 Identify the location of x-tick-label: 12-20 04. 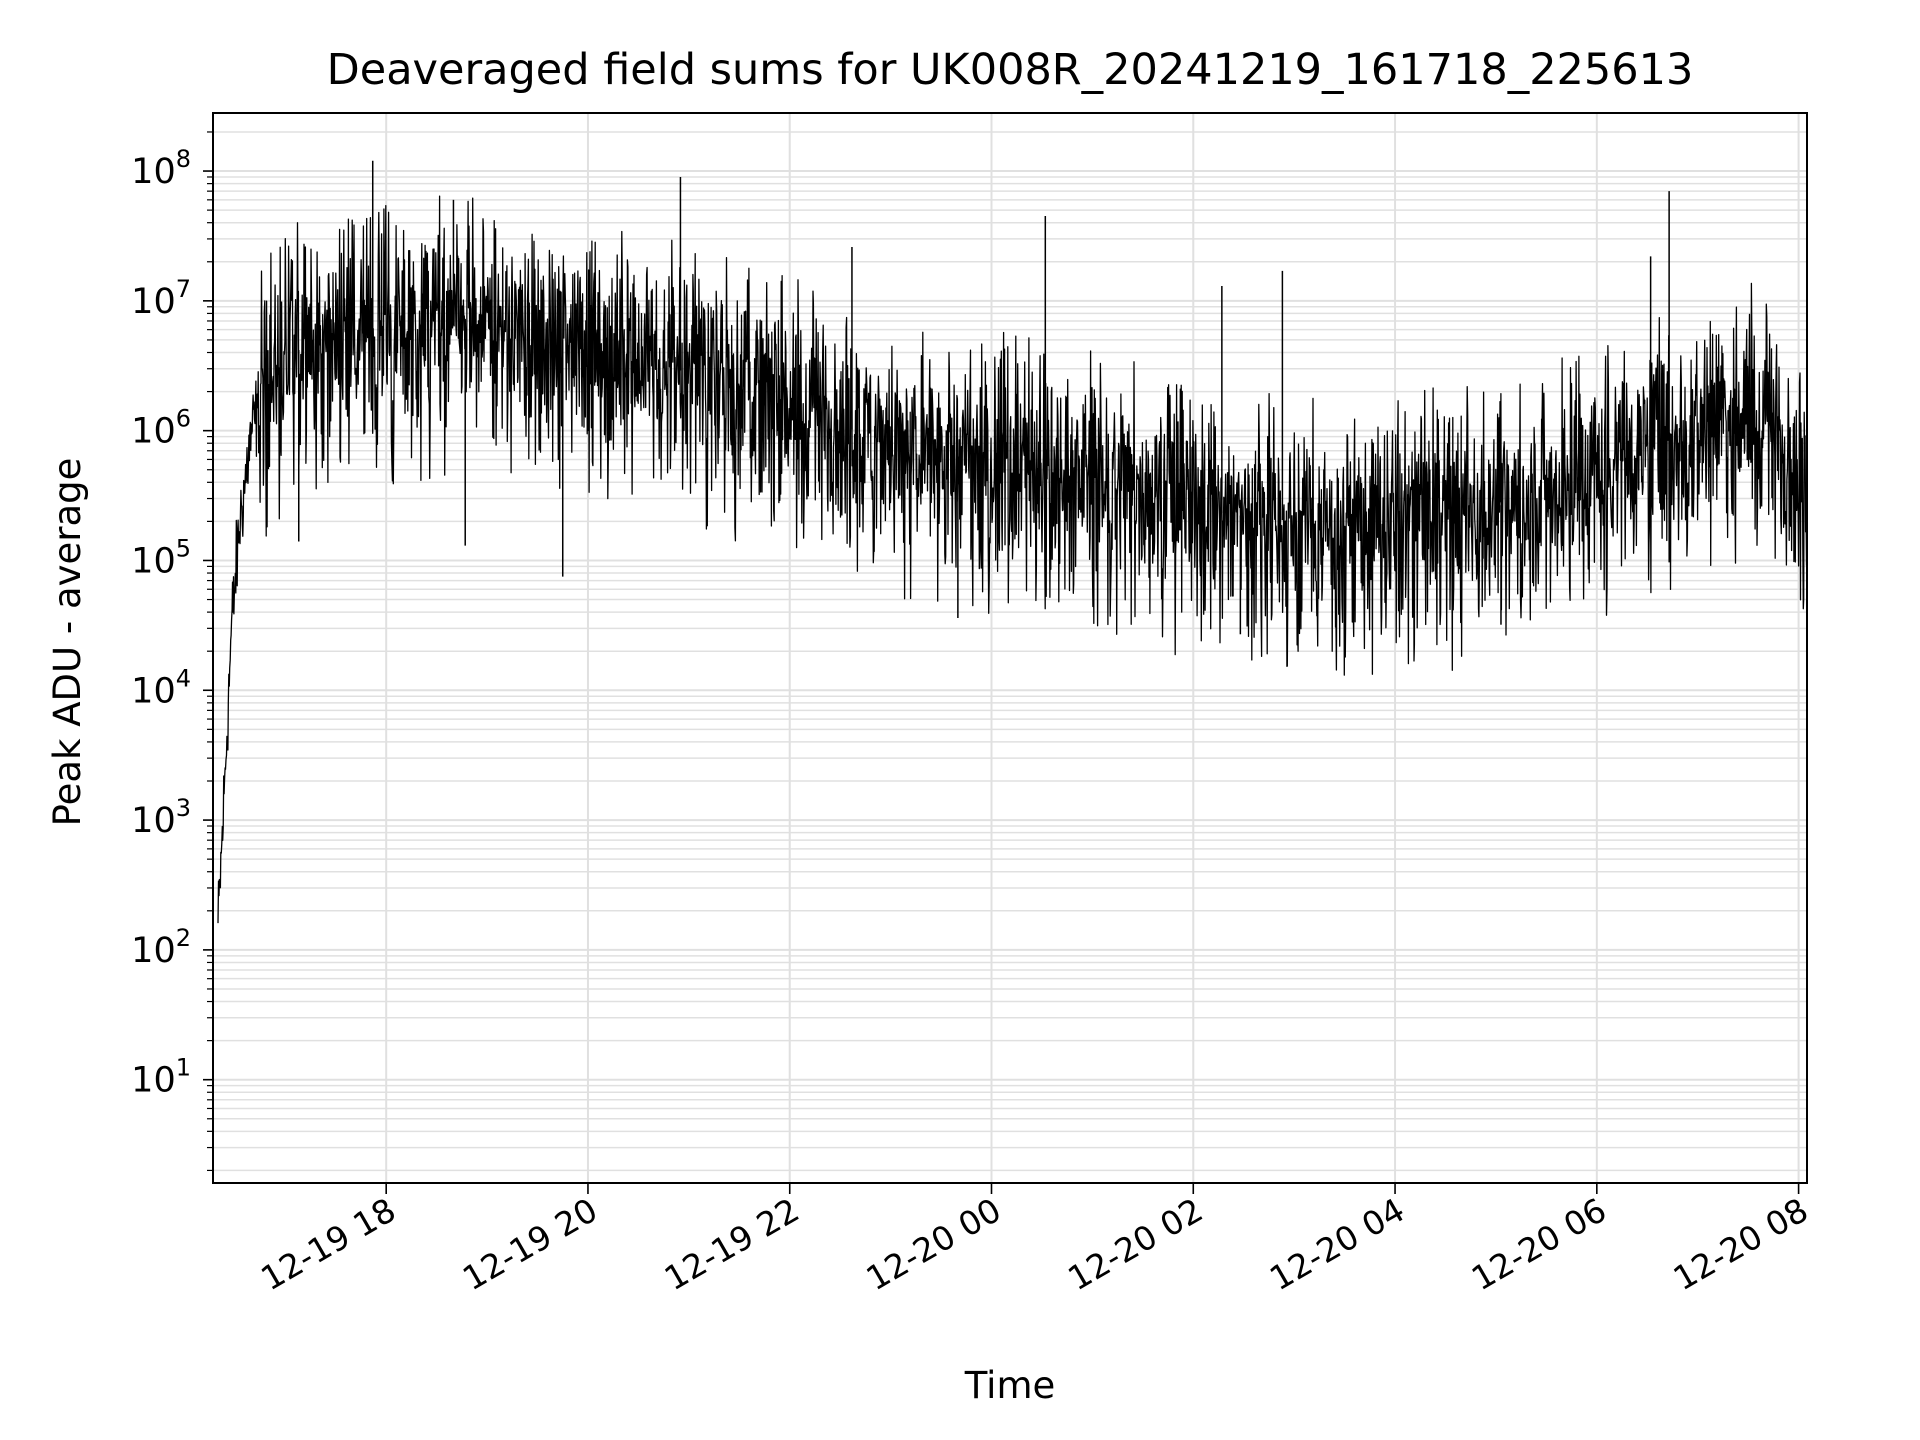
(1337, 1244).